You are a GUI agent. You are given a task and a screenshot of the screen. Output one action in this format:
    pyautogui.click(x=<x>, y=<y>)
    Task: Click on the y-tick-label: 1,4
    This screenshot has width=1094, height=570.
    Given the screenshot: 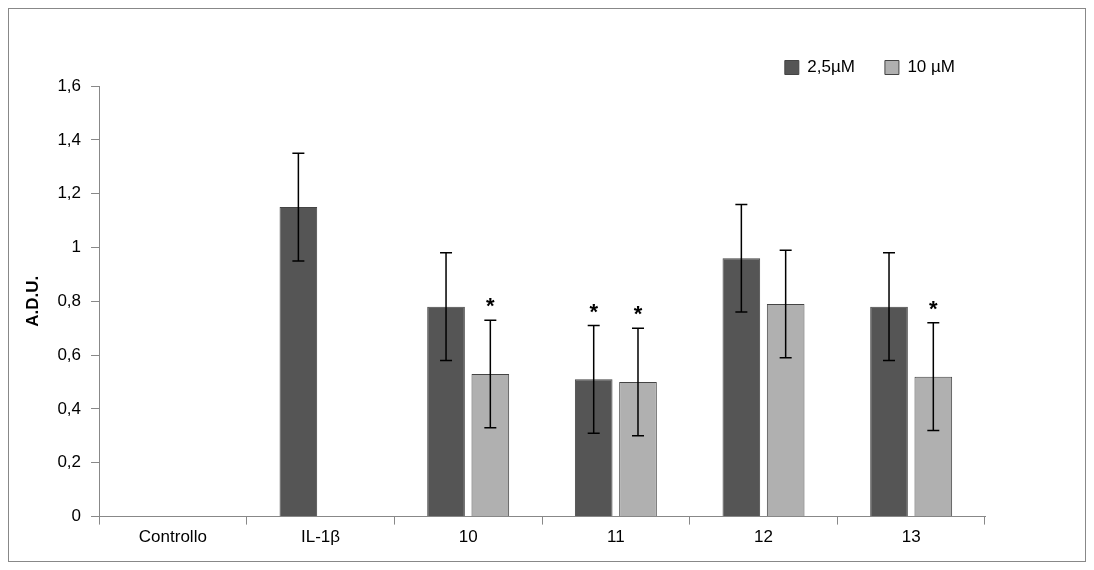 What is the action you would take?
    pyautogui.click(x=69, y=139)
    